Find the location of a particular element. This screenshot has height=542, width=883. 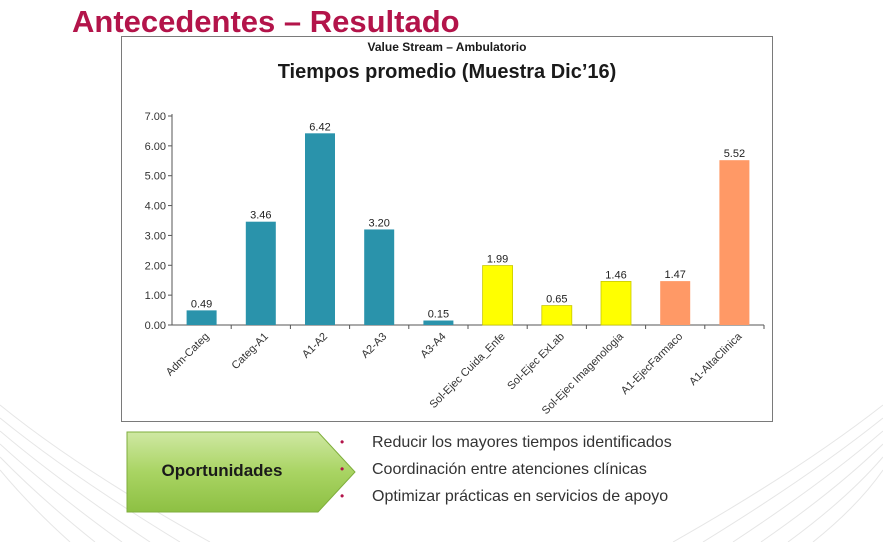

data-label: 1.99 is located at coordinates (497, 260).